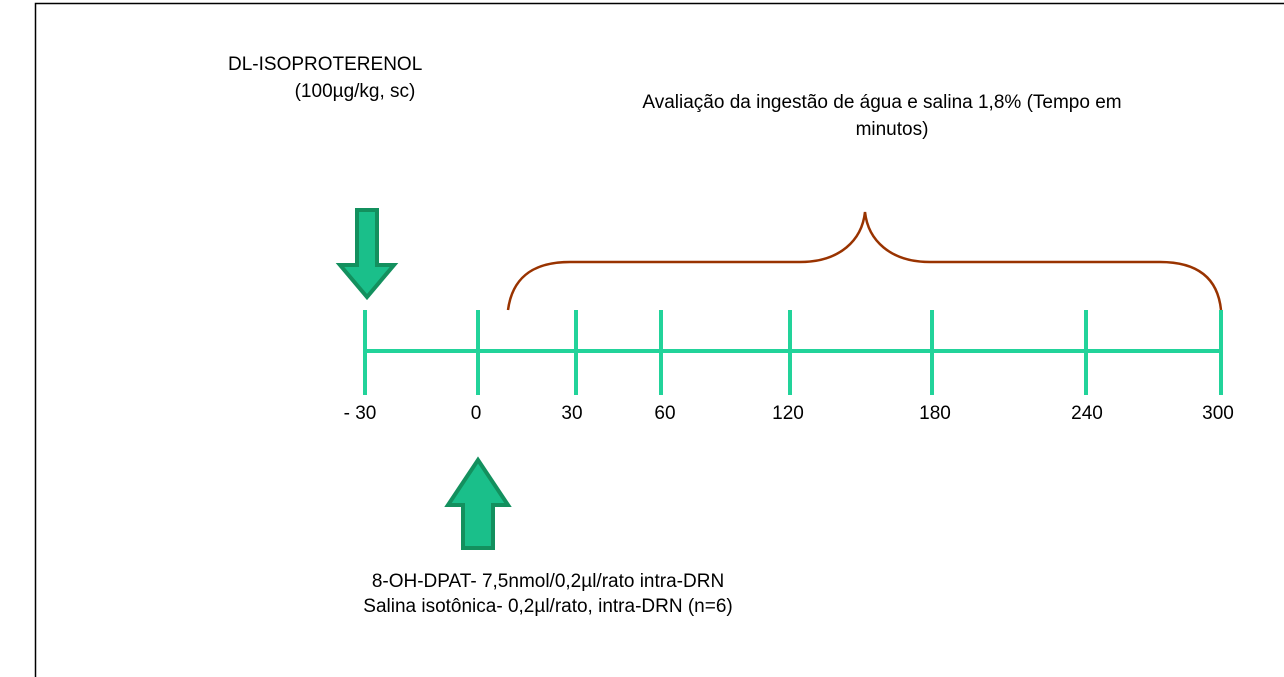  What do you see at coordinates (476, 413) in the screenshot?
I see `tick-label: 0` at bounding box center [476, 413].